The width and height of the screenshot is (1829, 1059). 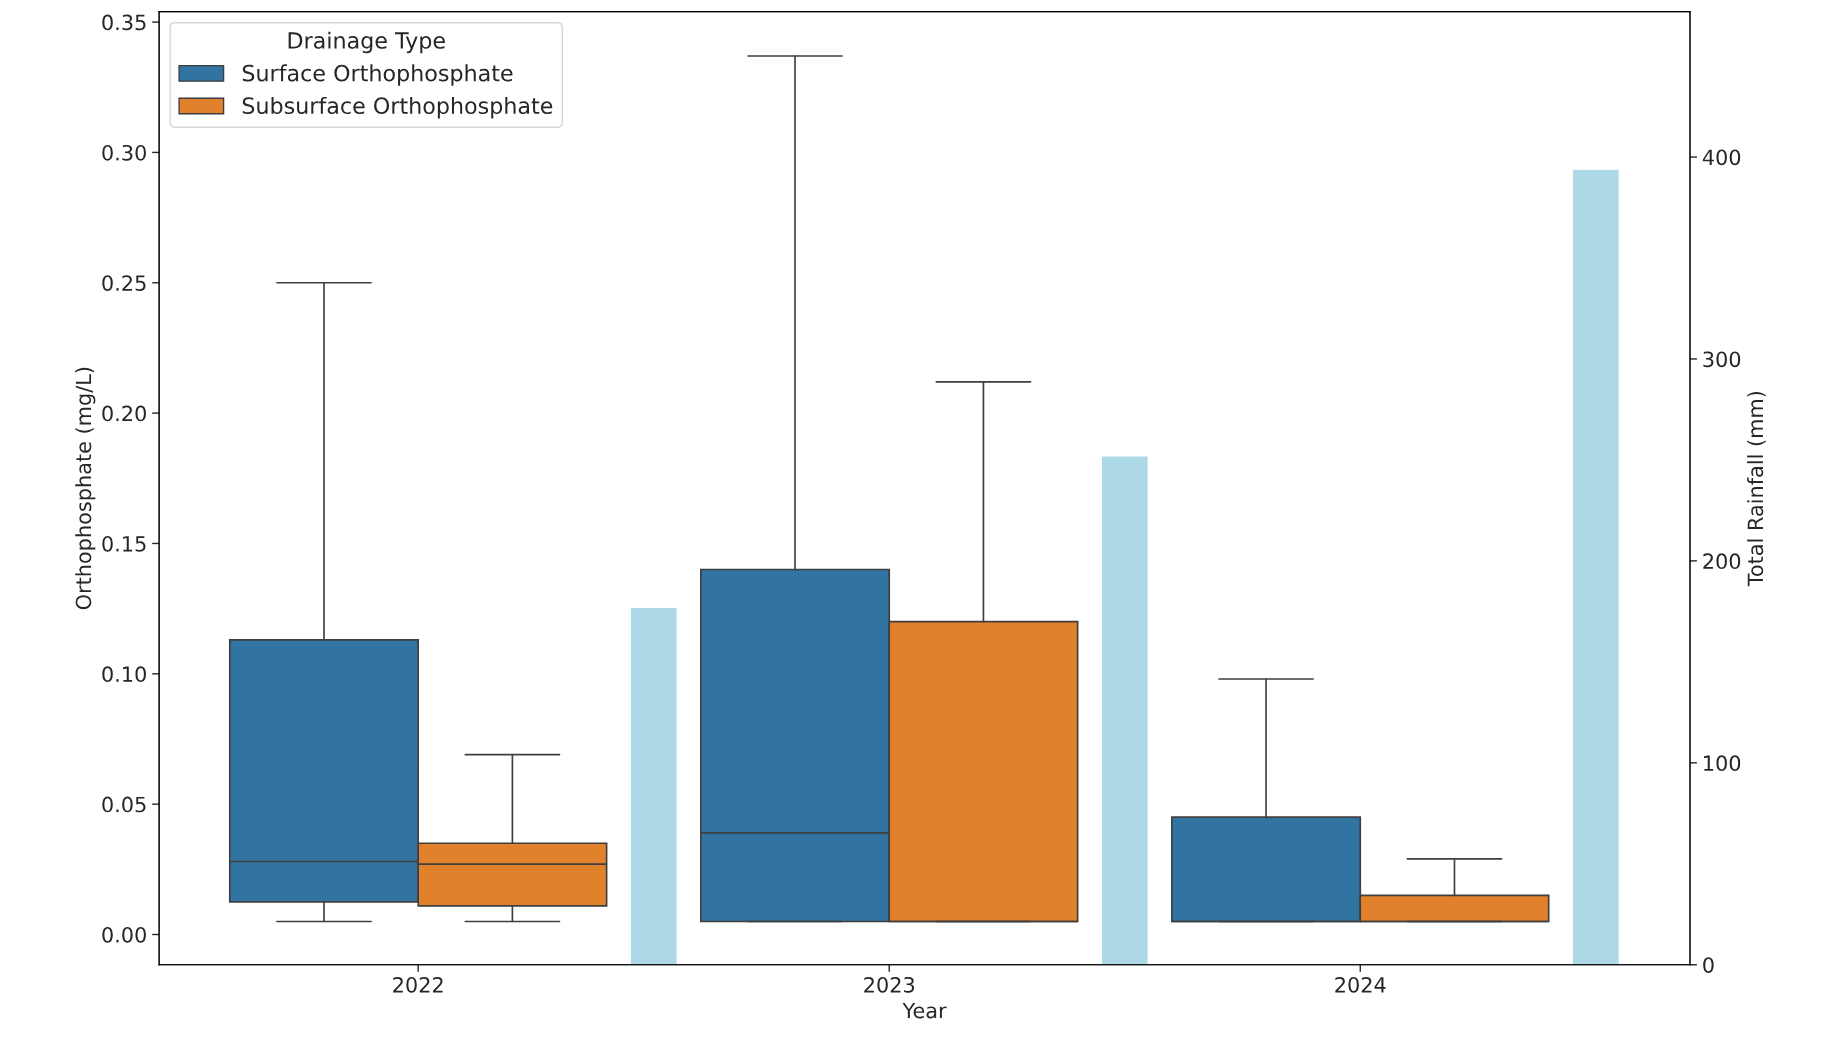 What do you see at coordinates (124, 674) in the screenshot?
I see `y-tick-label: 0.10` at bounding box center [124, 674].